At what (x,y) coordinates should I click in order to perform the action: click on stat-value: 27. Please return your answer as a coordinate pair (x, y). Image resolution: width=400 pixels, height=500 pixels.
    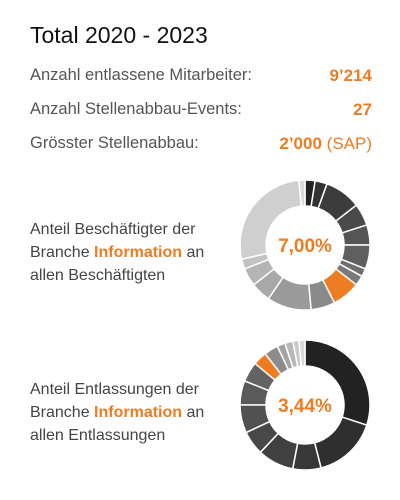
    Looking at the image, I should click on (362, 109).